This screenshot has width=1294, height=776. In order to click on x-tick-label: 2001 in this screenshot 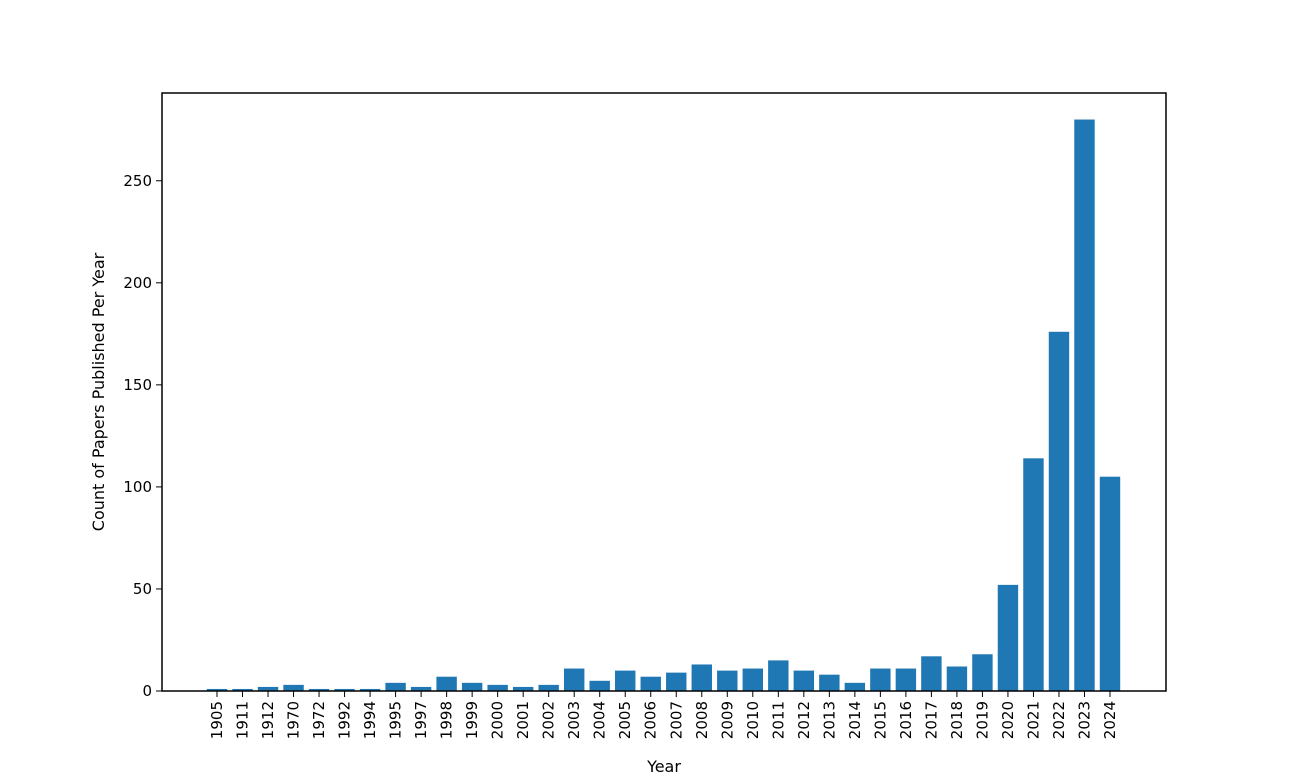, I will do `click(523, 720)`.